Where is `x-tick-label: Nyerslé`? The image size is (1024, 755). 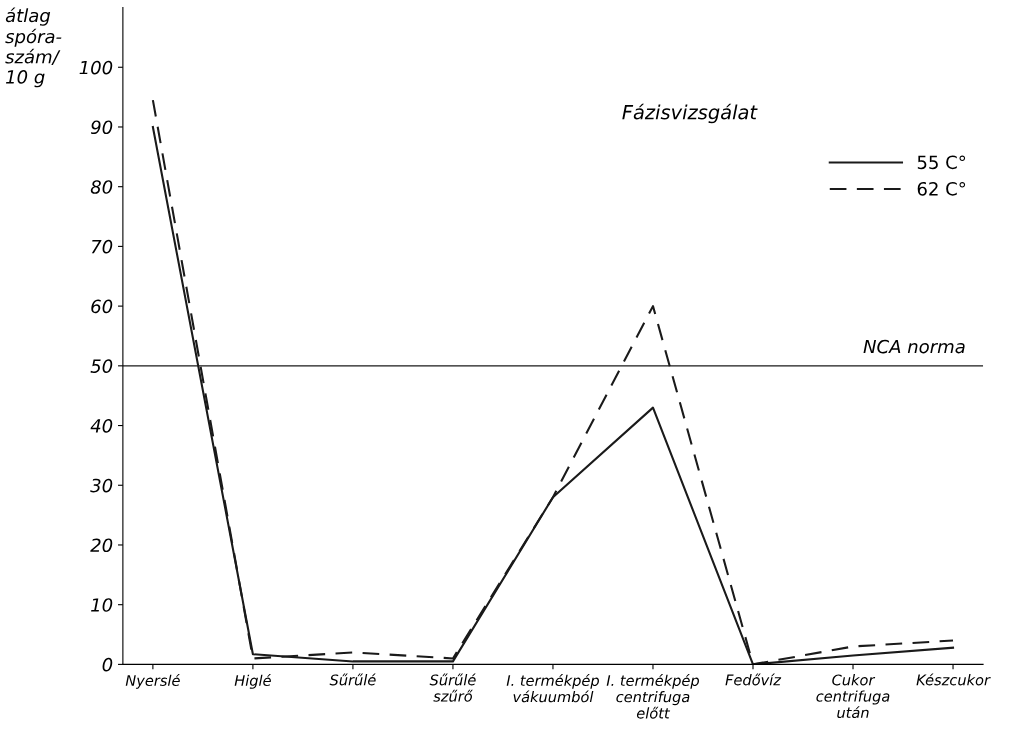
x-tick-label: Nyerslé is located at coordinates (152, 681).